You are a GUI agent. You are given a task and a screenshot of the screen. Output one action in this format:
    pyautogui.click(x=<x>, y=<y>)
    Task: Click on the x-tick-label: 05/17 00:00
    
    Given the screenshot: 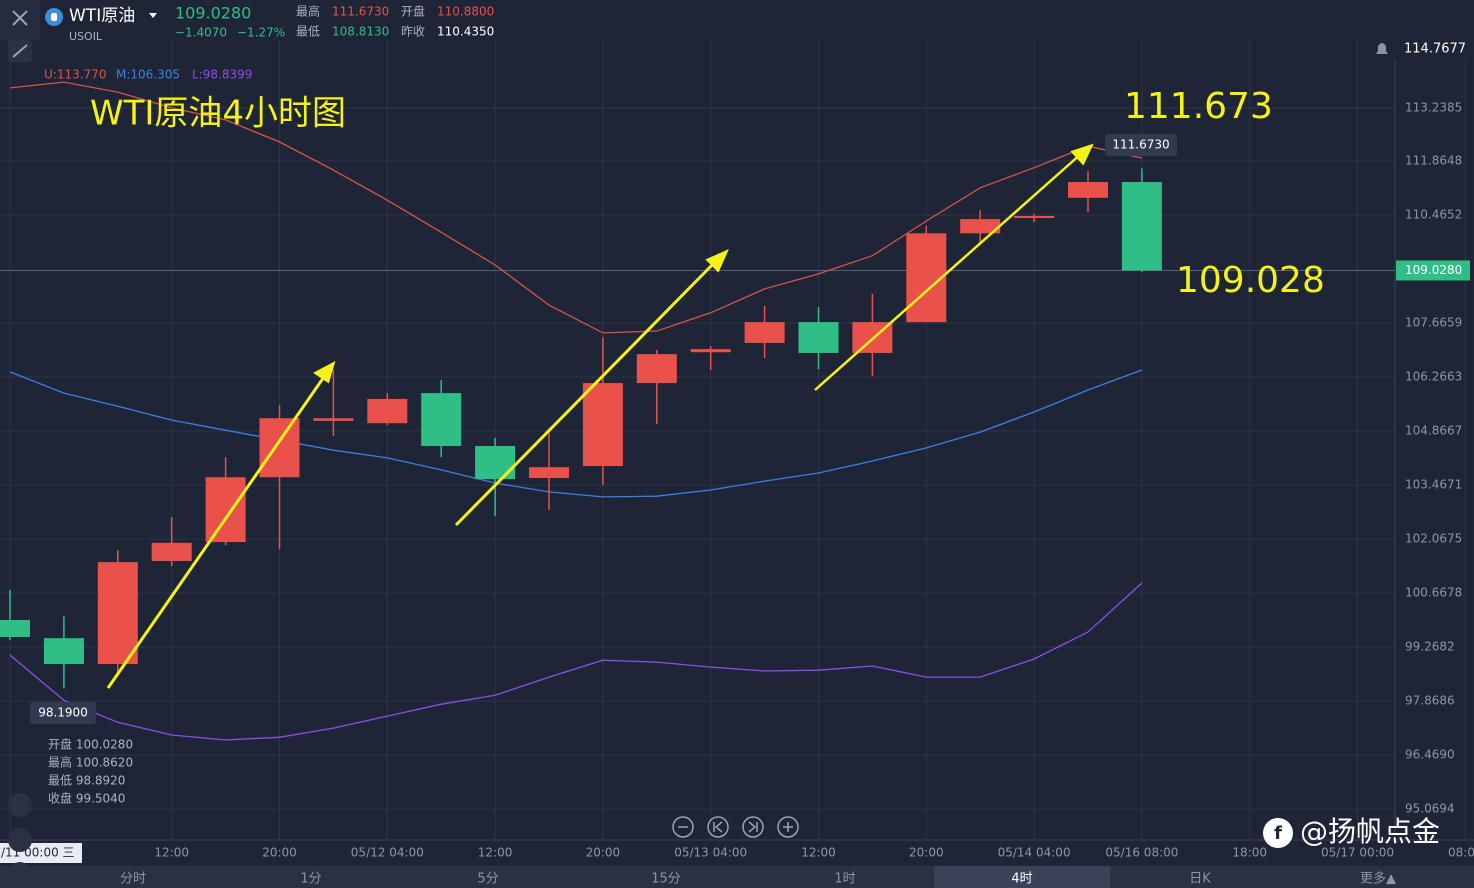 What is the action you would take?
    pyautogui.click(x=1357, y=853)
    